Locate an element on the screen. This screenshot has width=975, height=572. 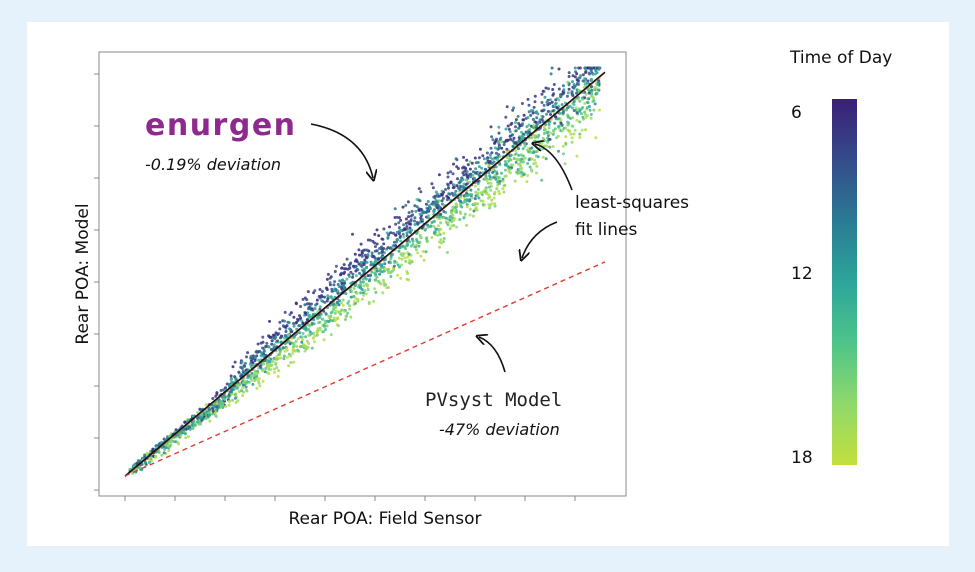
colorbar-tick-6: 6 is located at coordinates (796, 113).